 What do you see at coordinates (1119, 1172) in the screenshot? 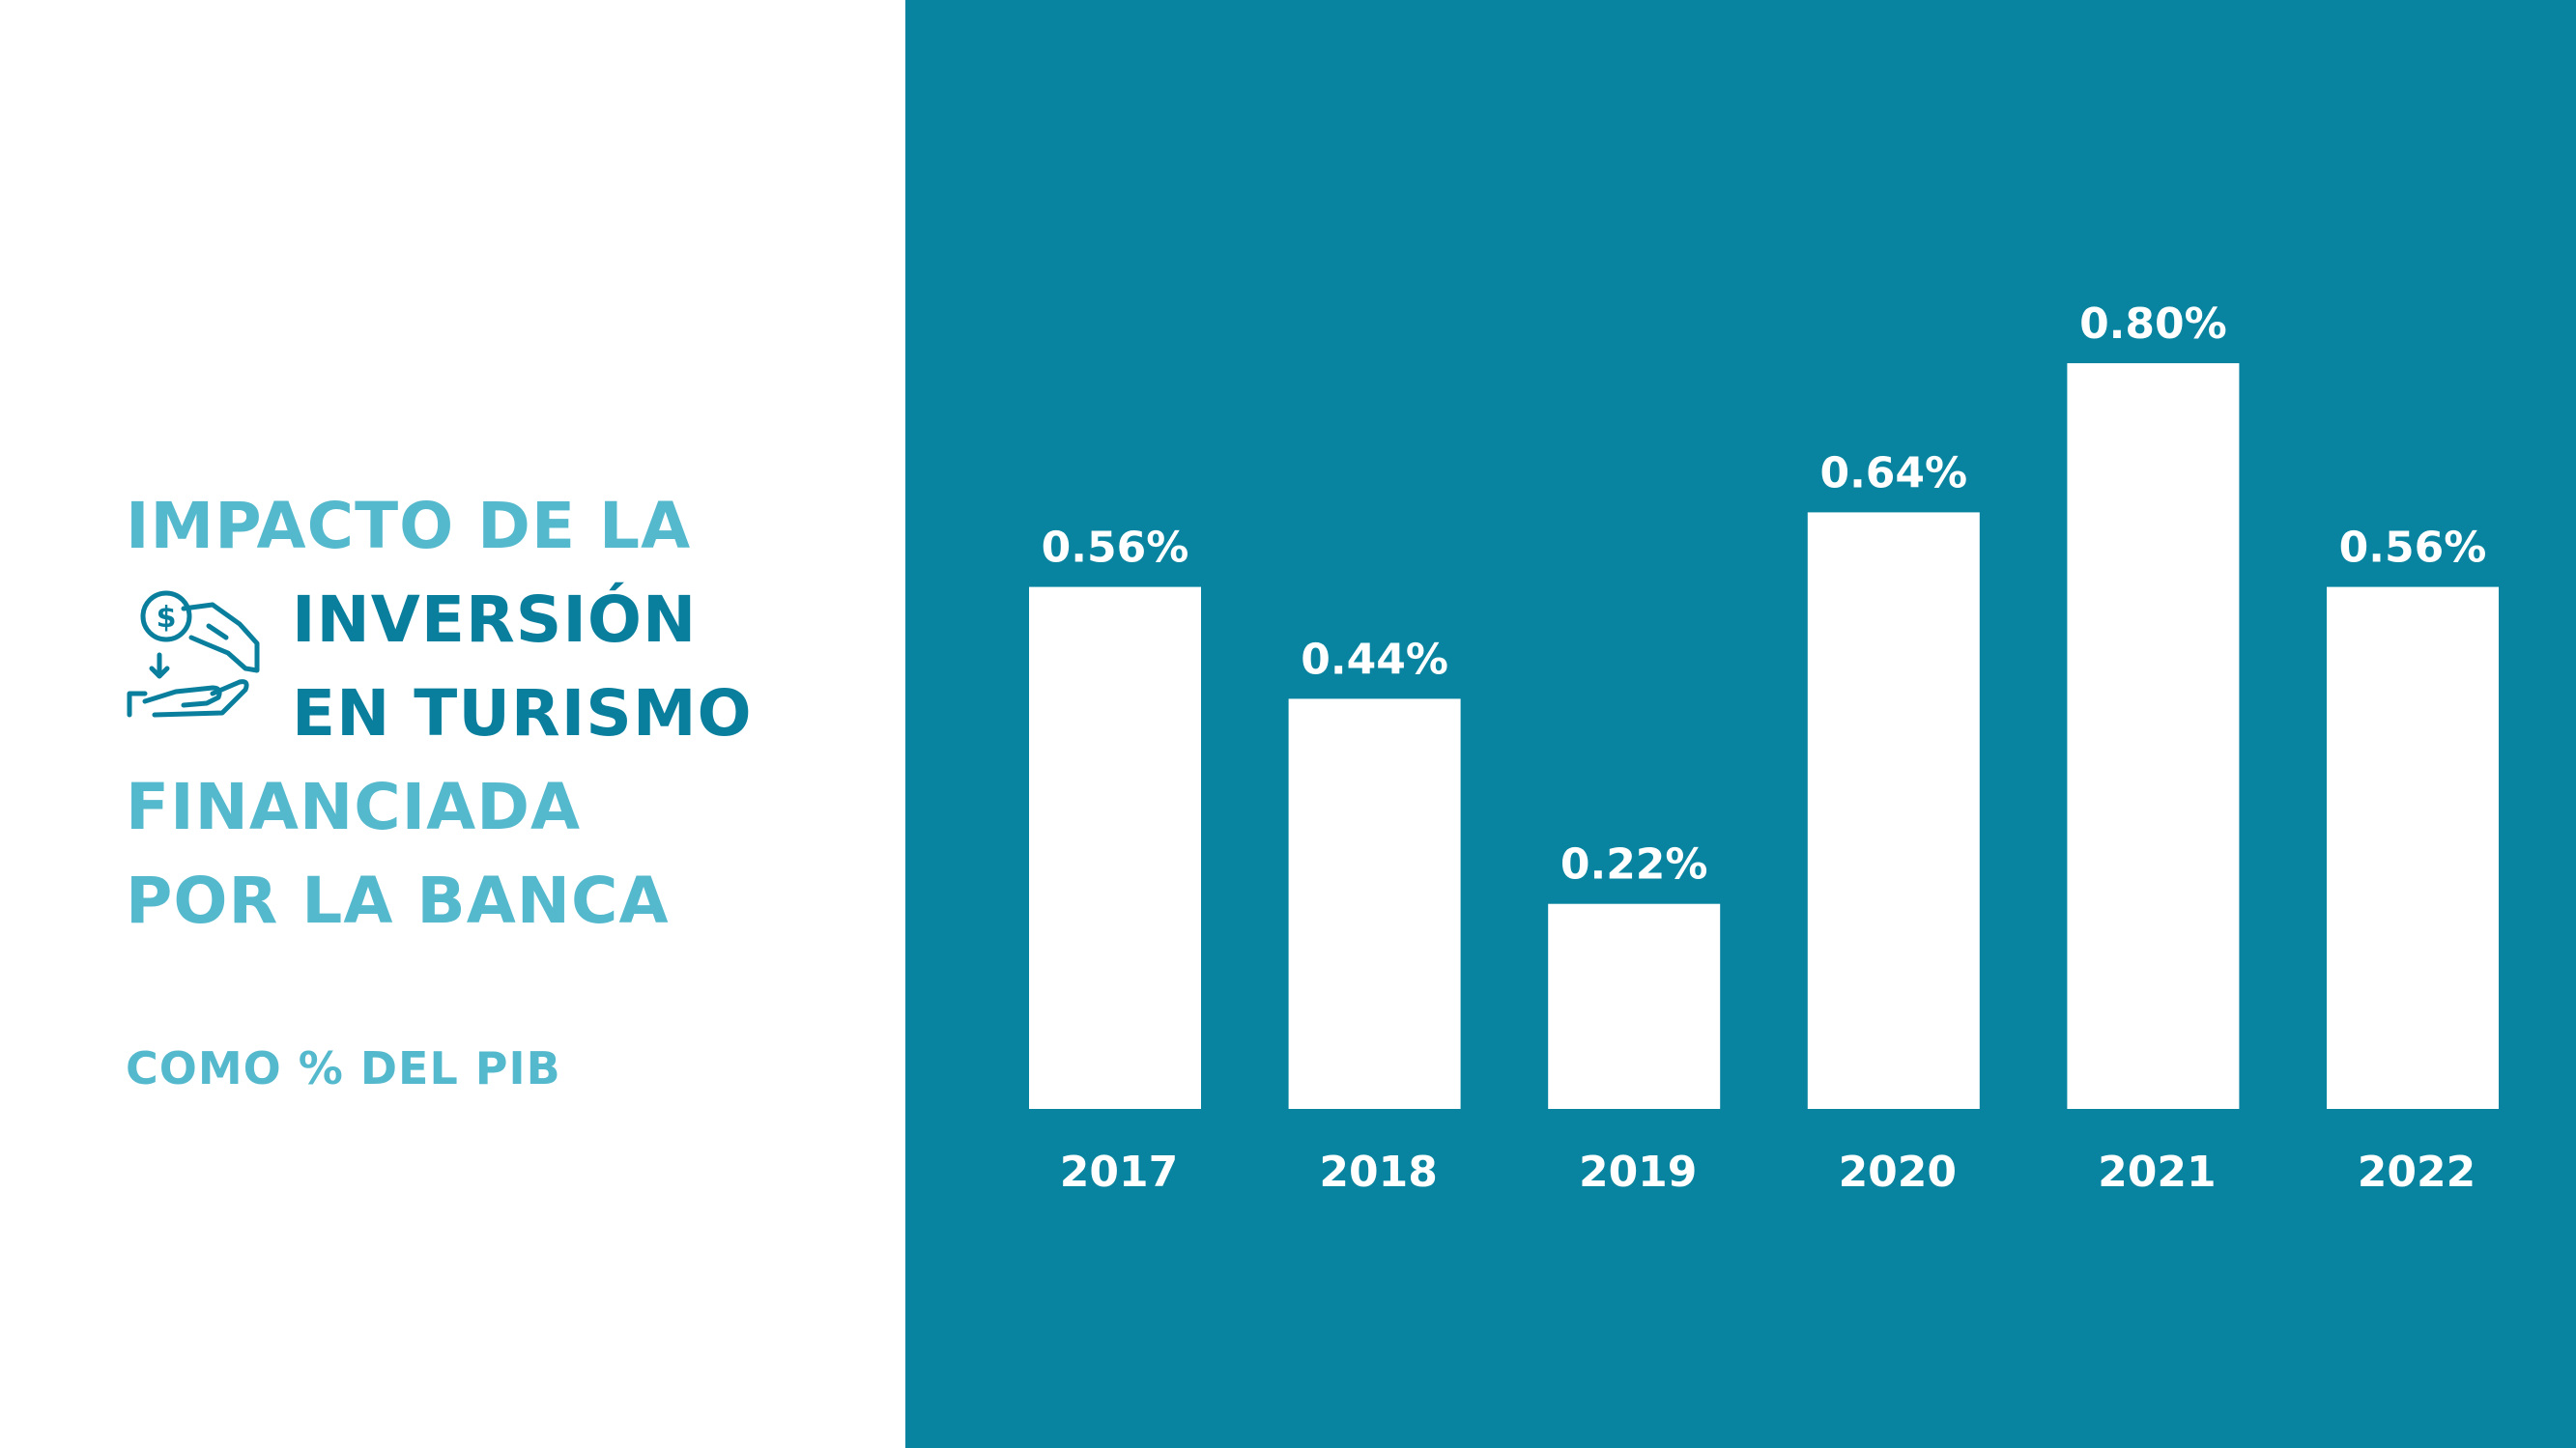
I see `x-tick-label-2017: 2017` at bounding box center [1119, 1172].